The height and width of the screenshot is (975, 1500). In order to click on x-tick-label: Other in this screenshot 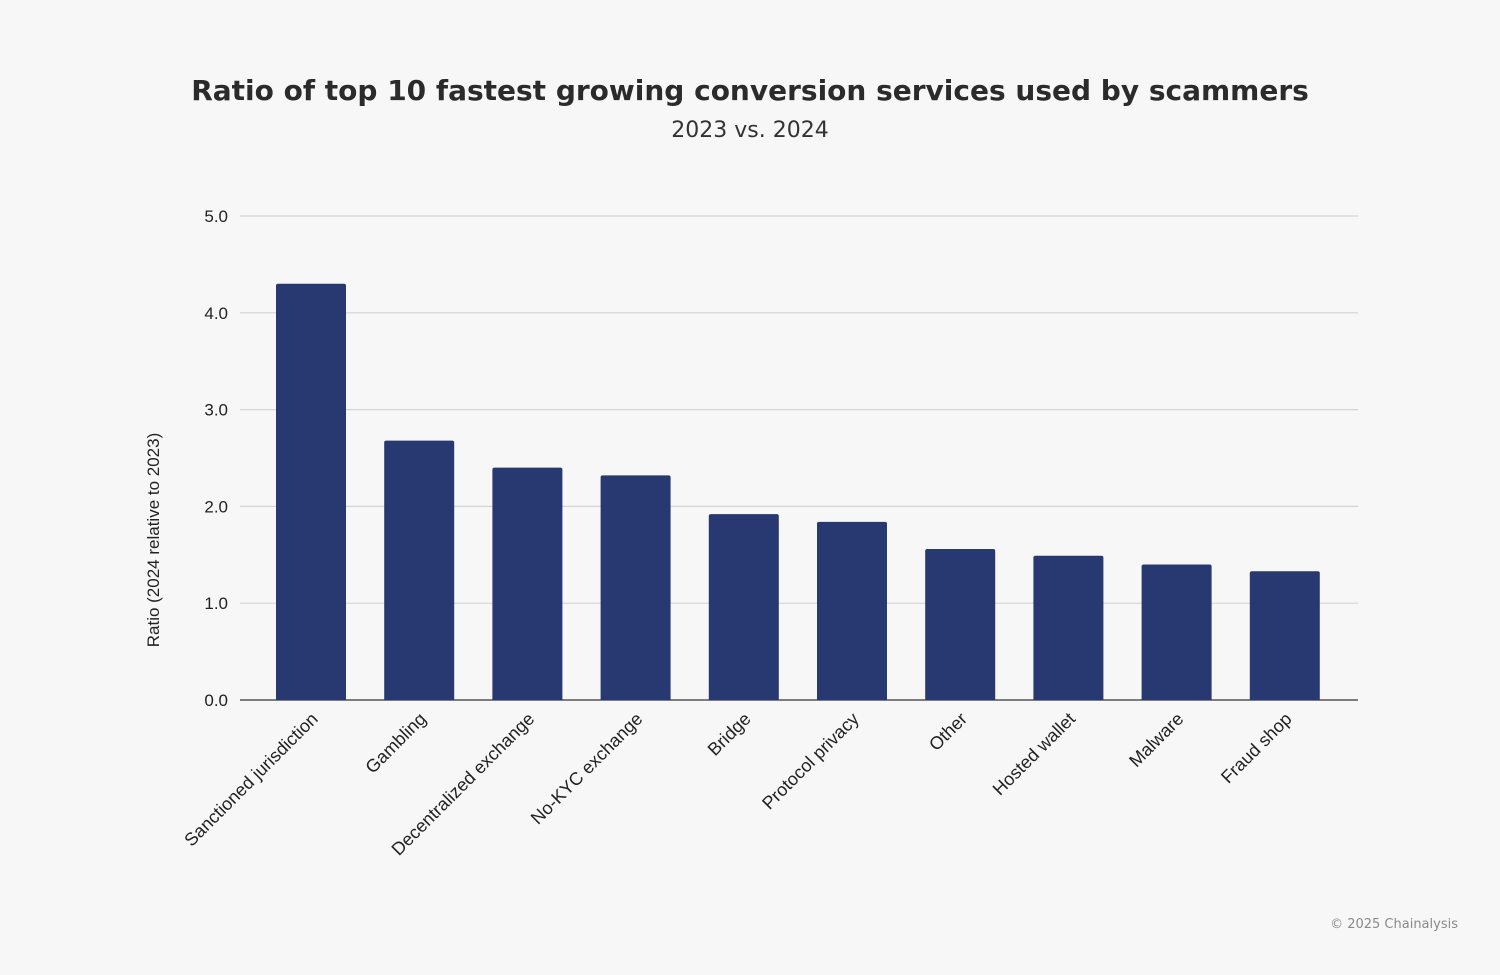, I will do `click(948, 732)`.